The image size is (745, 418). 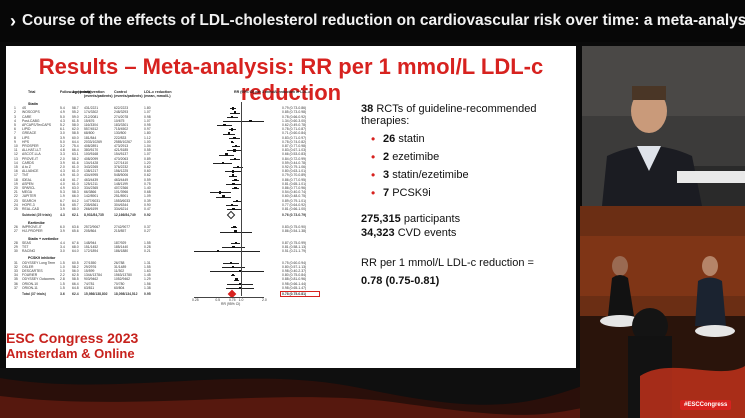 I want to click on forest-axis-tick: 0.25, so click(x=195, y=300).